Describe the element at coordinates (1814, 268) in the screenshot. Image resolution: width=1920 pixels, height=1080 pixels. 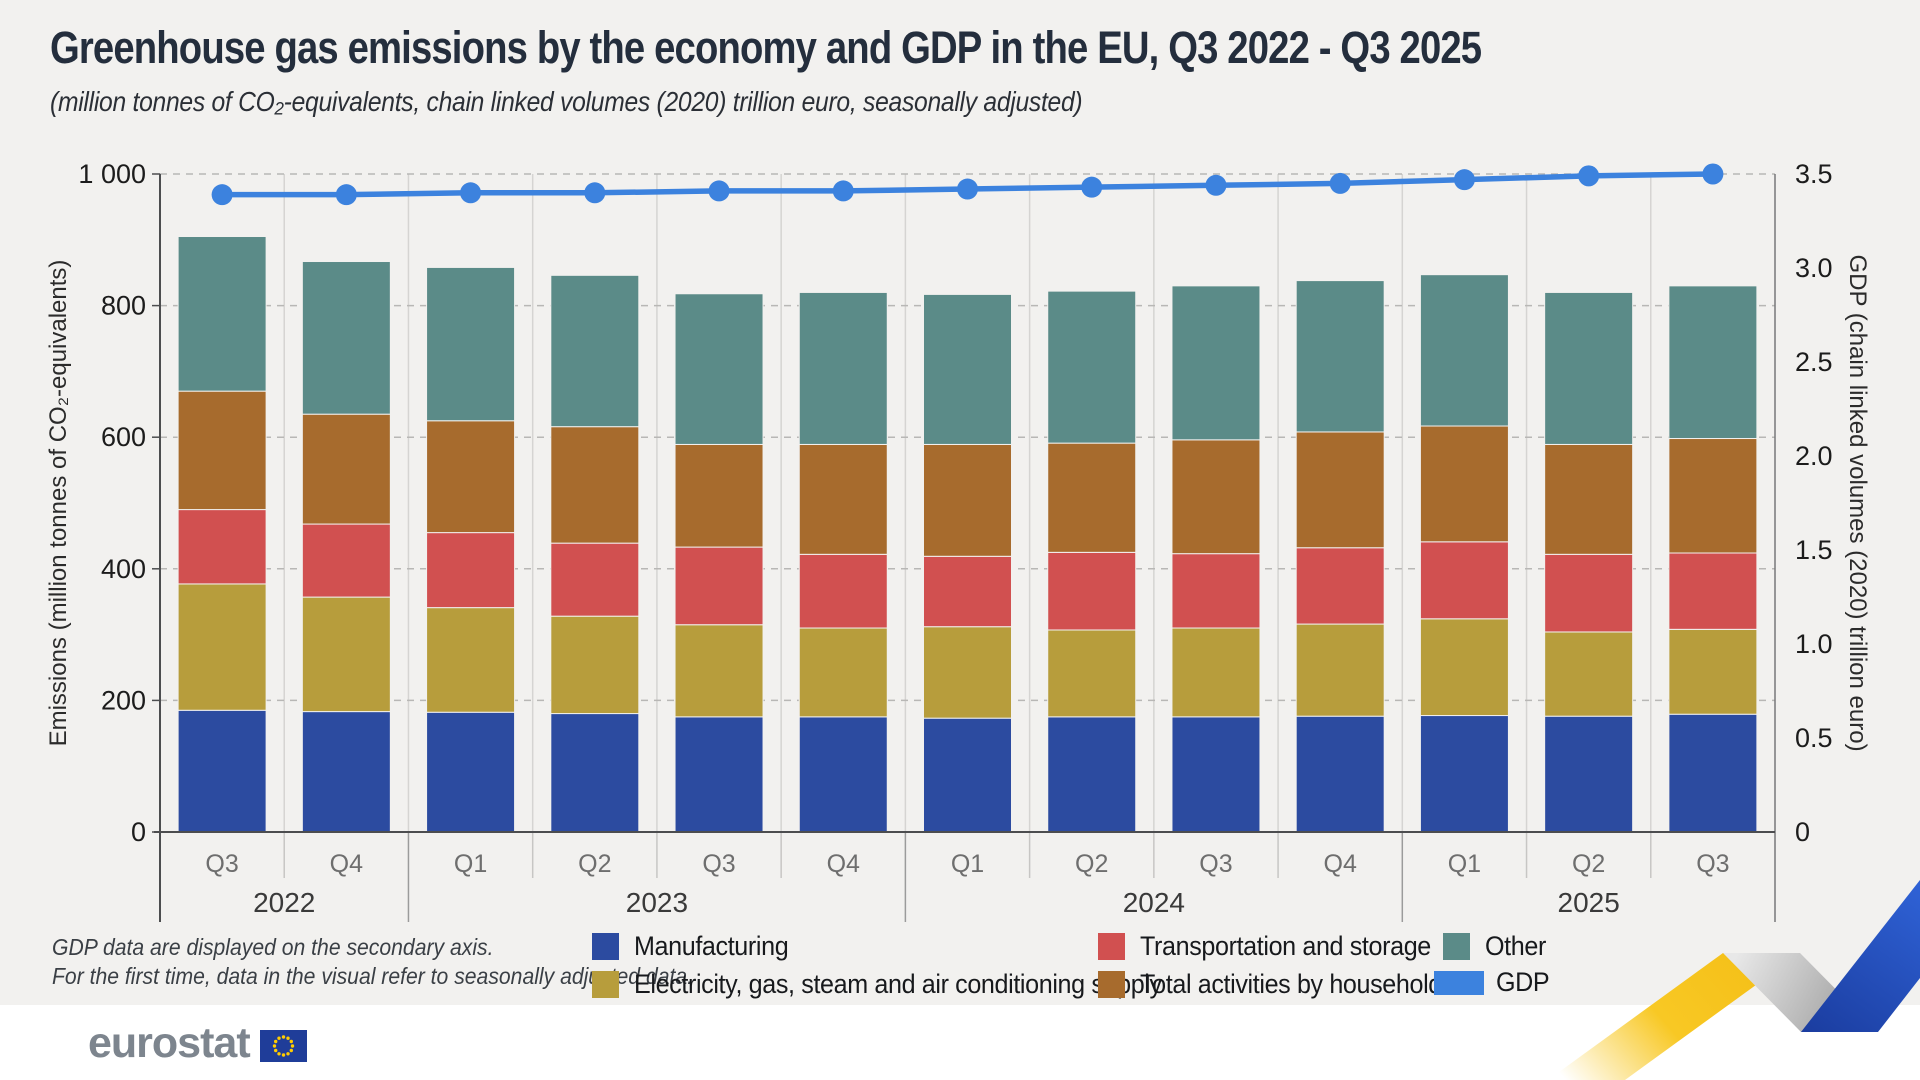
I see `svg-text: 3.0` at that location.